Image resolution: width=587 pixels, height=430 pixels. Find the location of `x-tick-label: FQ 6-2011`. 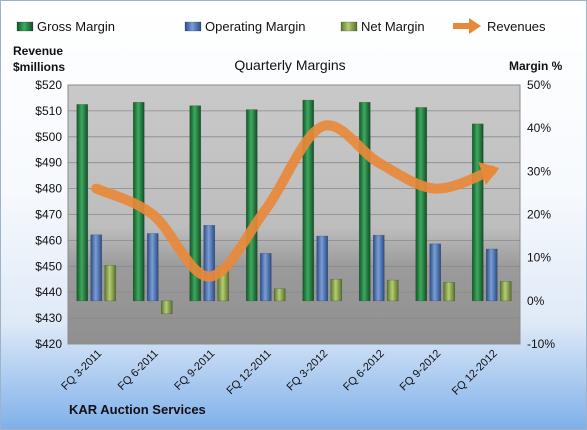

x-tick-label: FQ 6-2011 is located at coordinates (138, 370).